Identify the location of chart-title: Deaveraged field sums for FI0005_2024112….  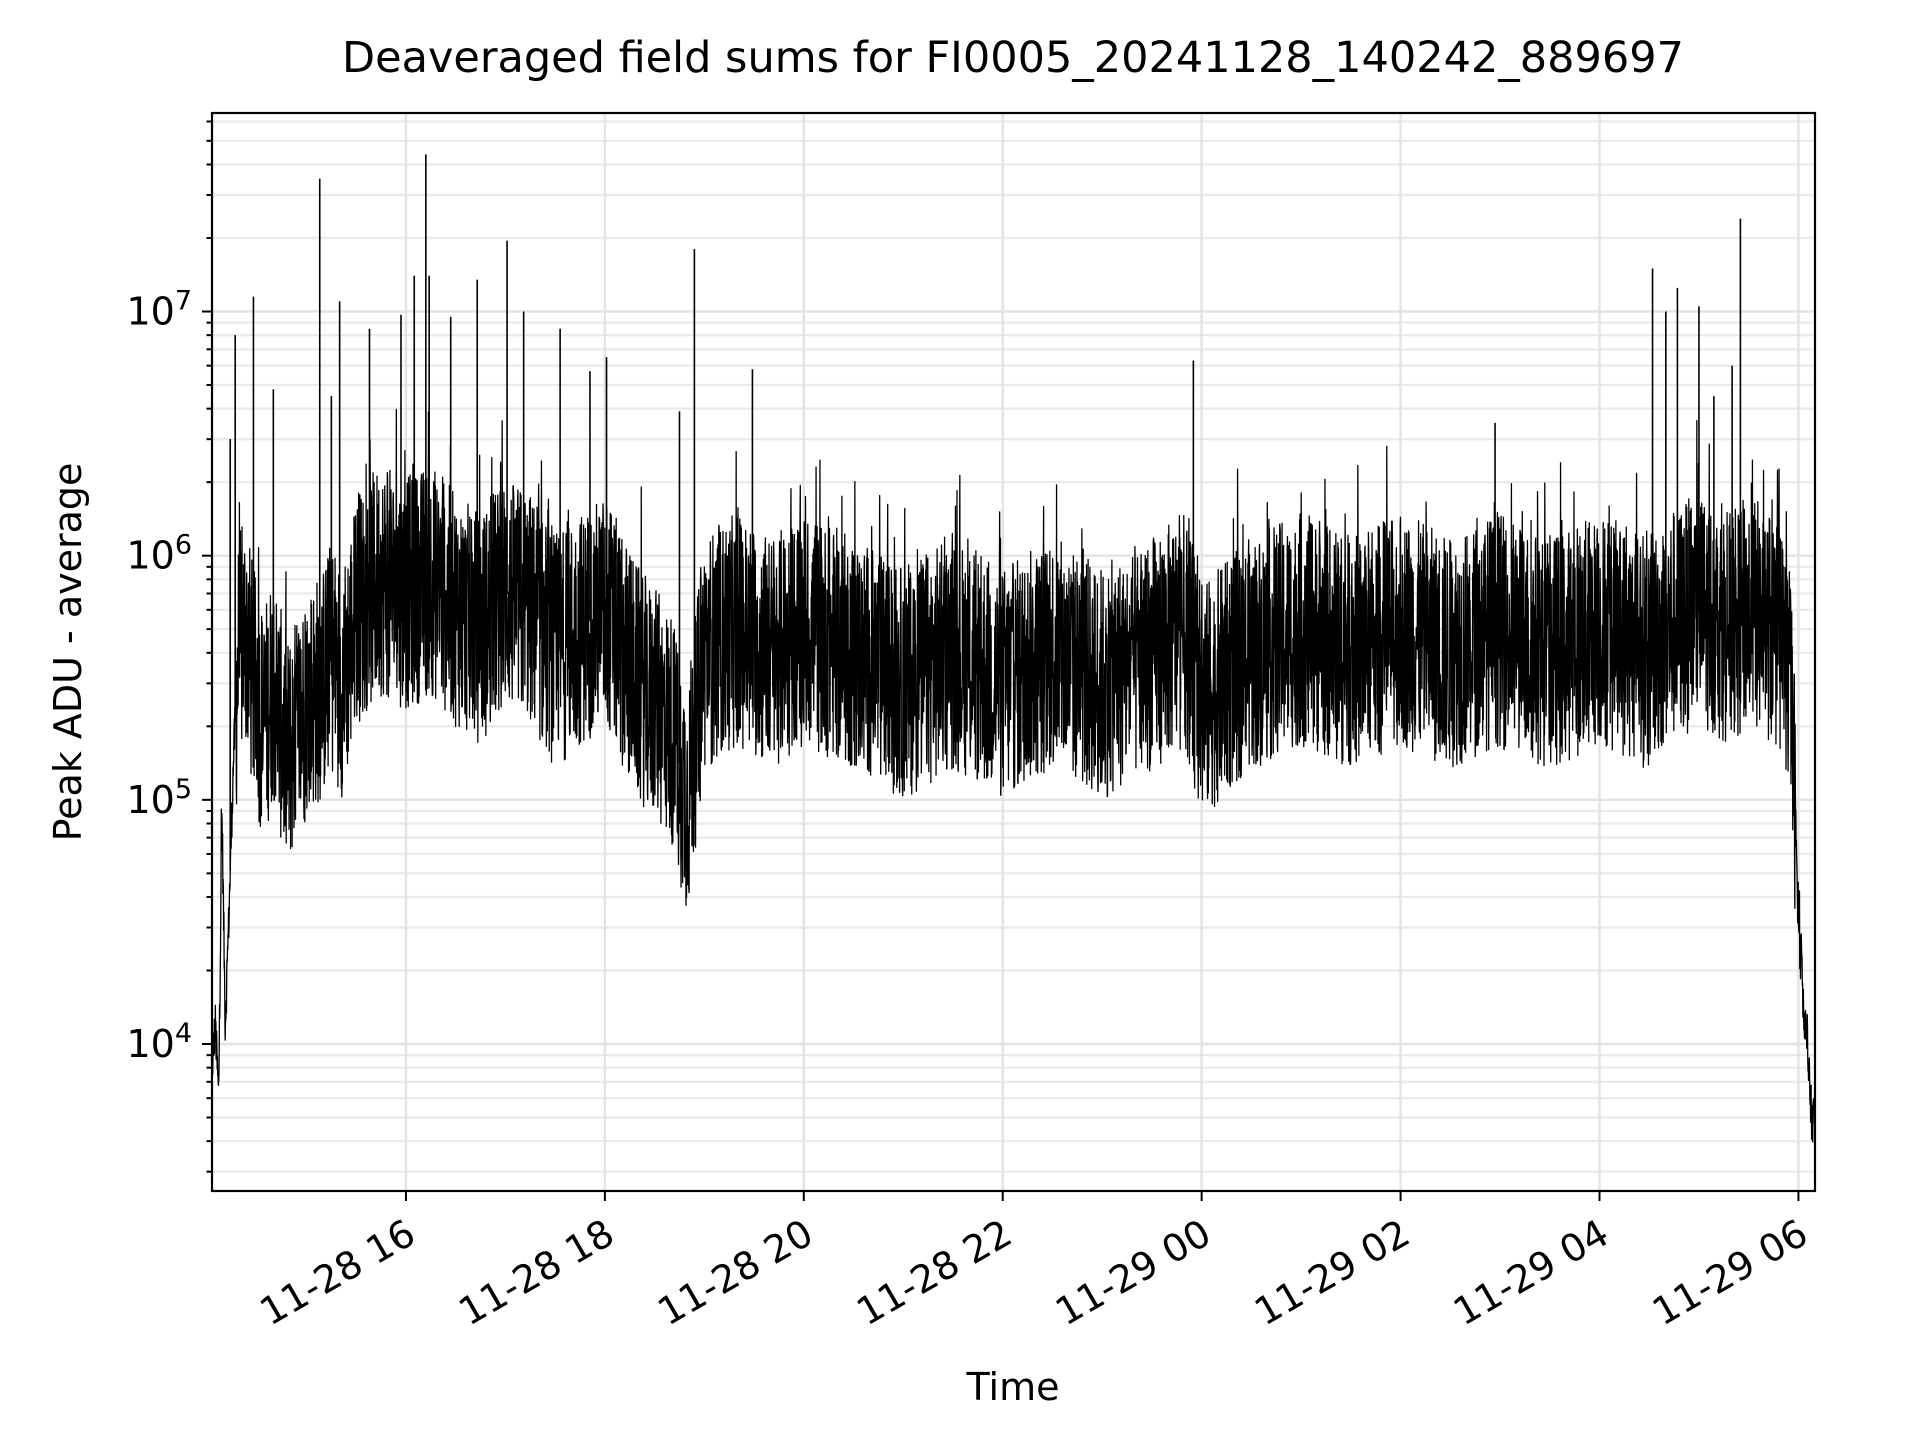
(1013, 58).